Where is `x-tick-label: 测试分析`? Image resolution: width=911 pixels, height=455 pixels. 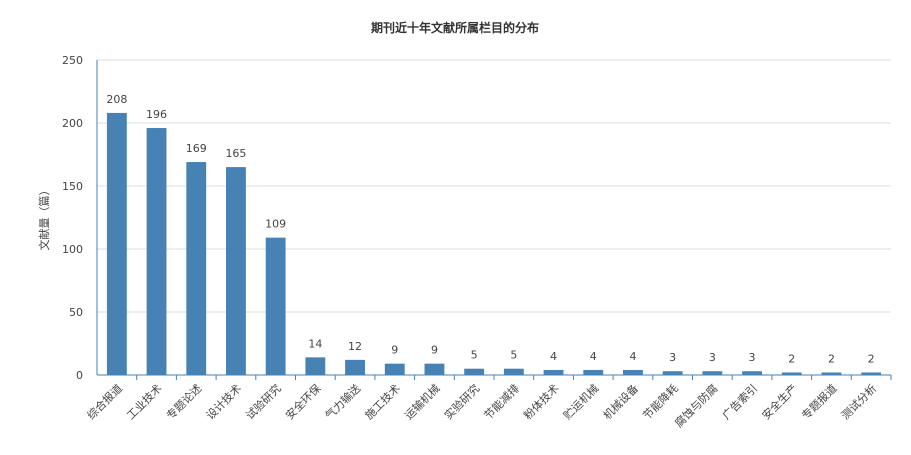 x-tick-label: 测试分析 is located at coordinates (858, 401).